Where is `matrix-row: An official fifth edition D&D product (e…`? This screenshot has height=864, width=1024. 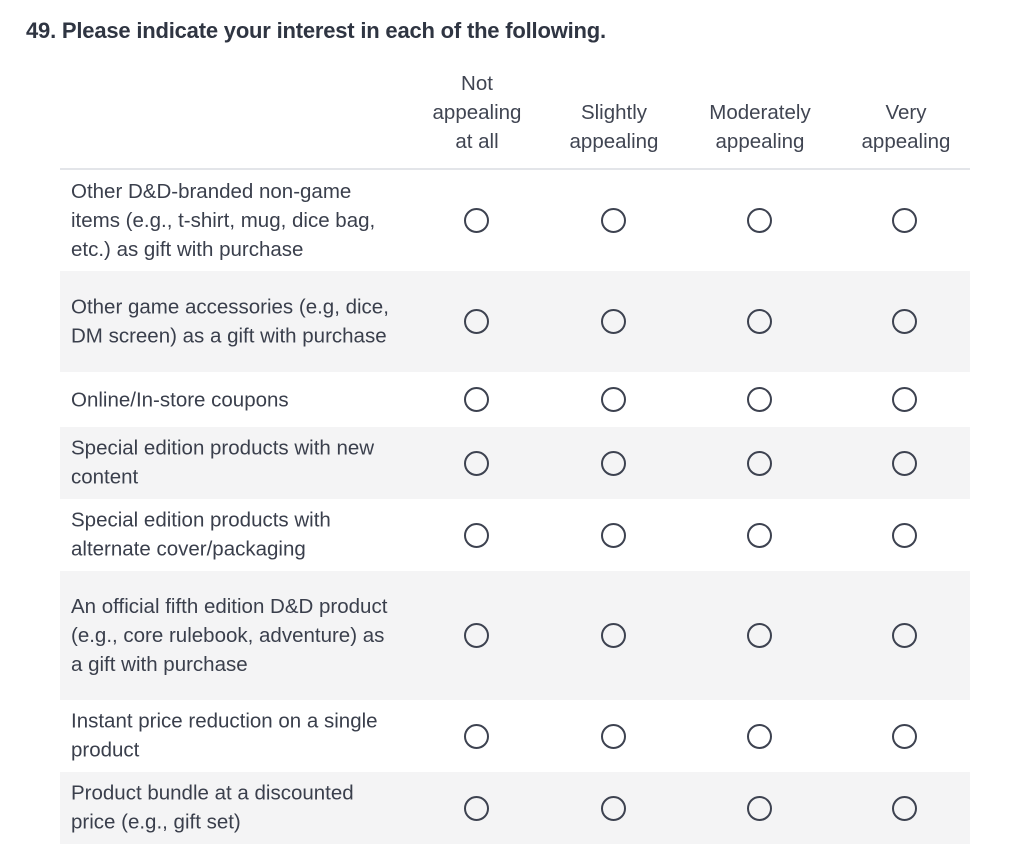 matrix-row: An official fifth edition D&D product (e… is located at coordinates (515, 635).